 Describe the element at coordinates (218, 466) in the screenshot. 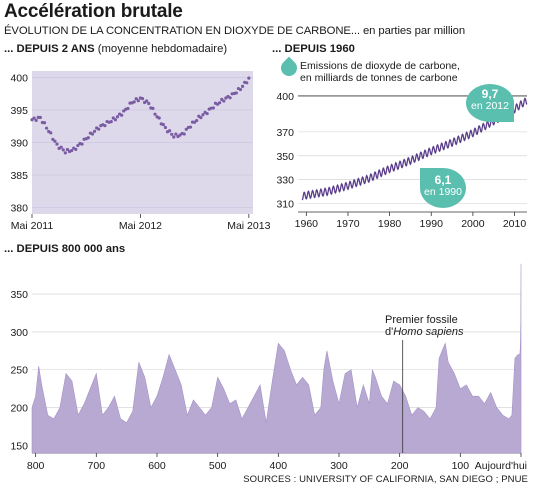

I see `p3-x-tick-label: 500` at that location.